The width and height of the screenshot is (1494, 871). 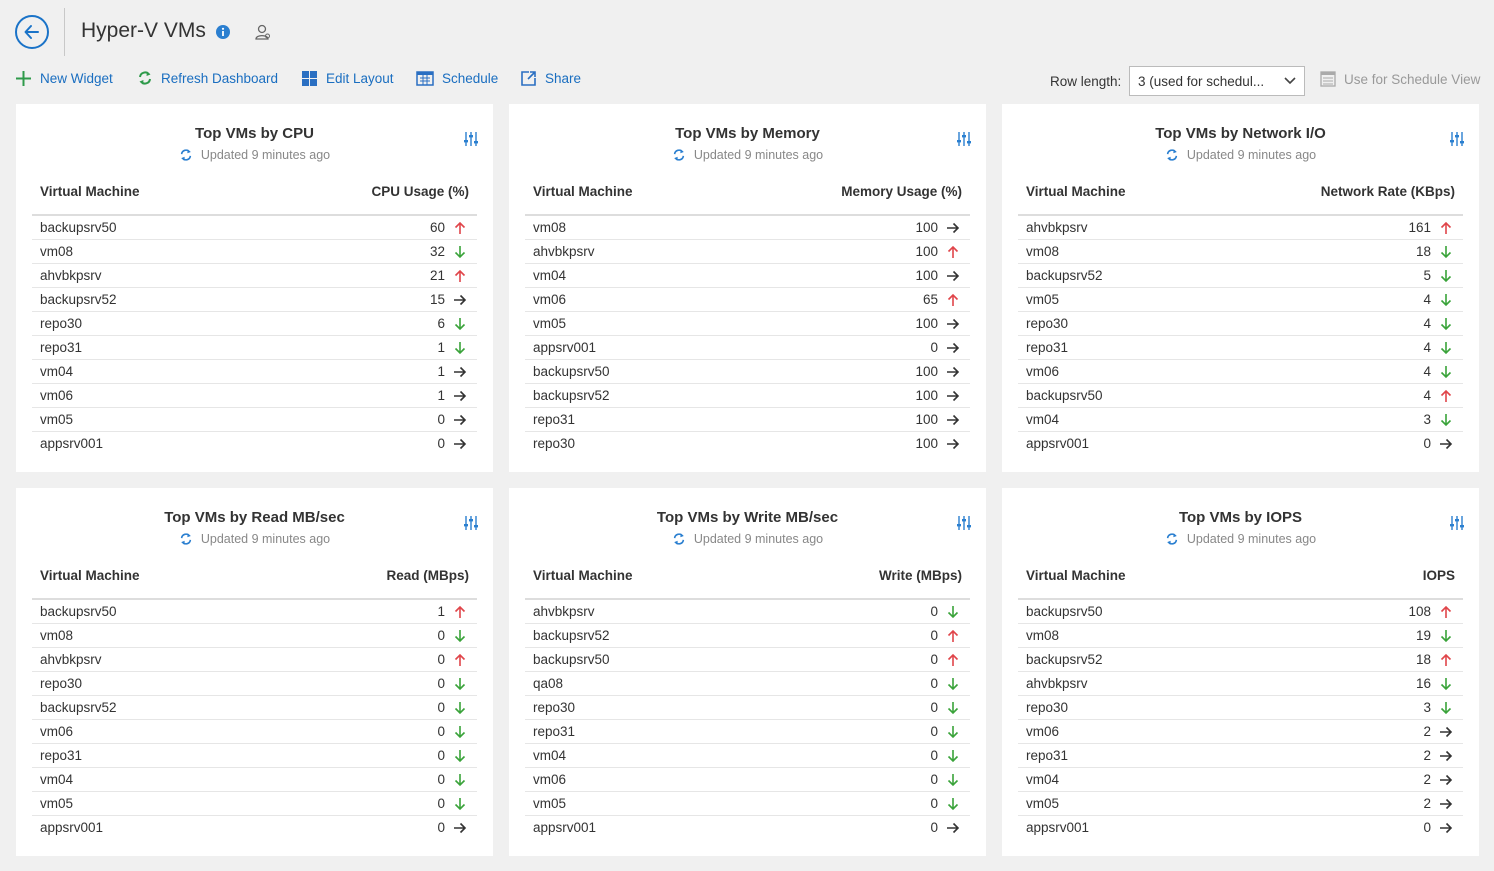 I want to click on table-row: vm04 100, so click(x=747, y=276).